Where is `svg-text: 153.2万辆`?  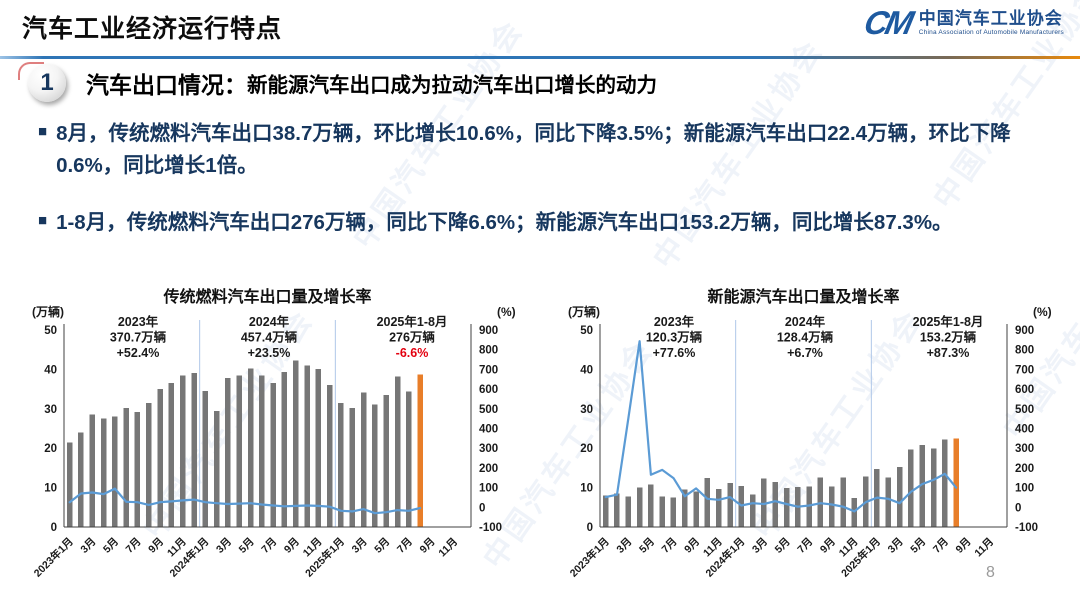
svg-text: 153.2万辆 is located at coordinates (948, 337).